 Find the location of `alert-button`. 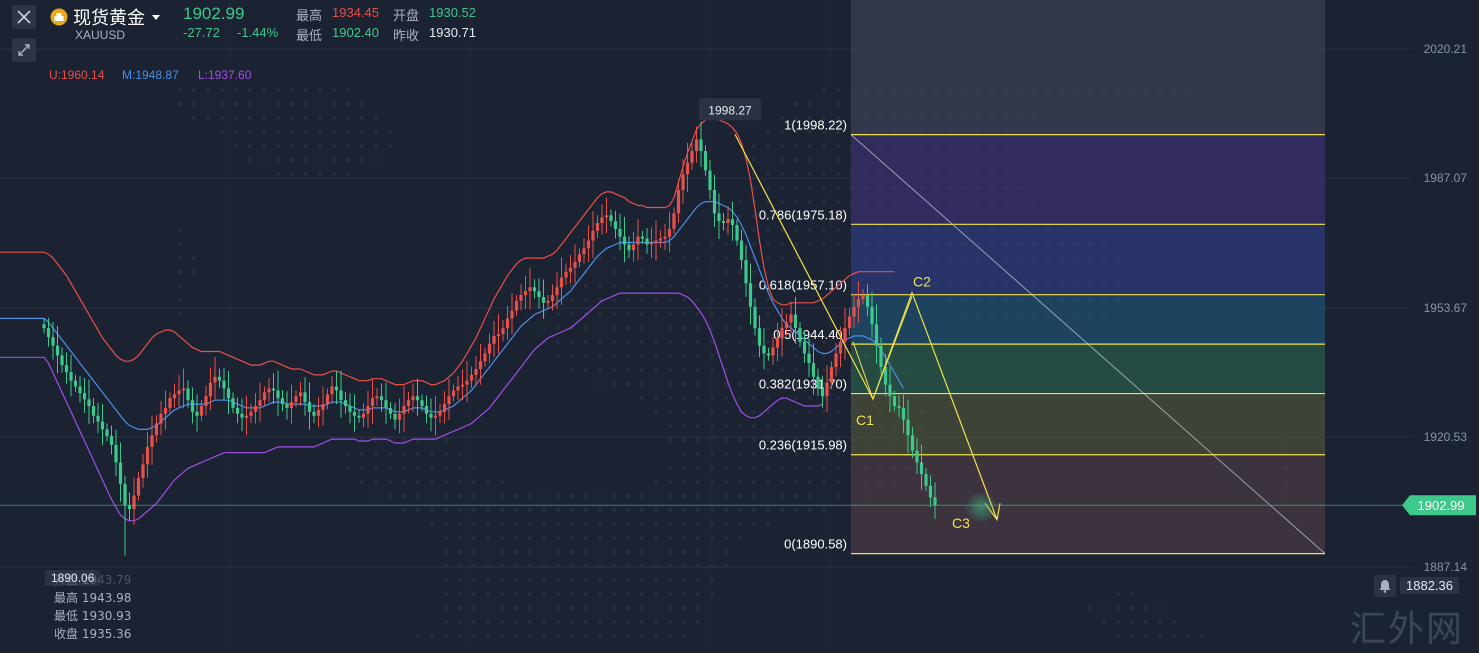

alert-button is located at coordinates (1385, 586).